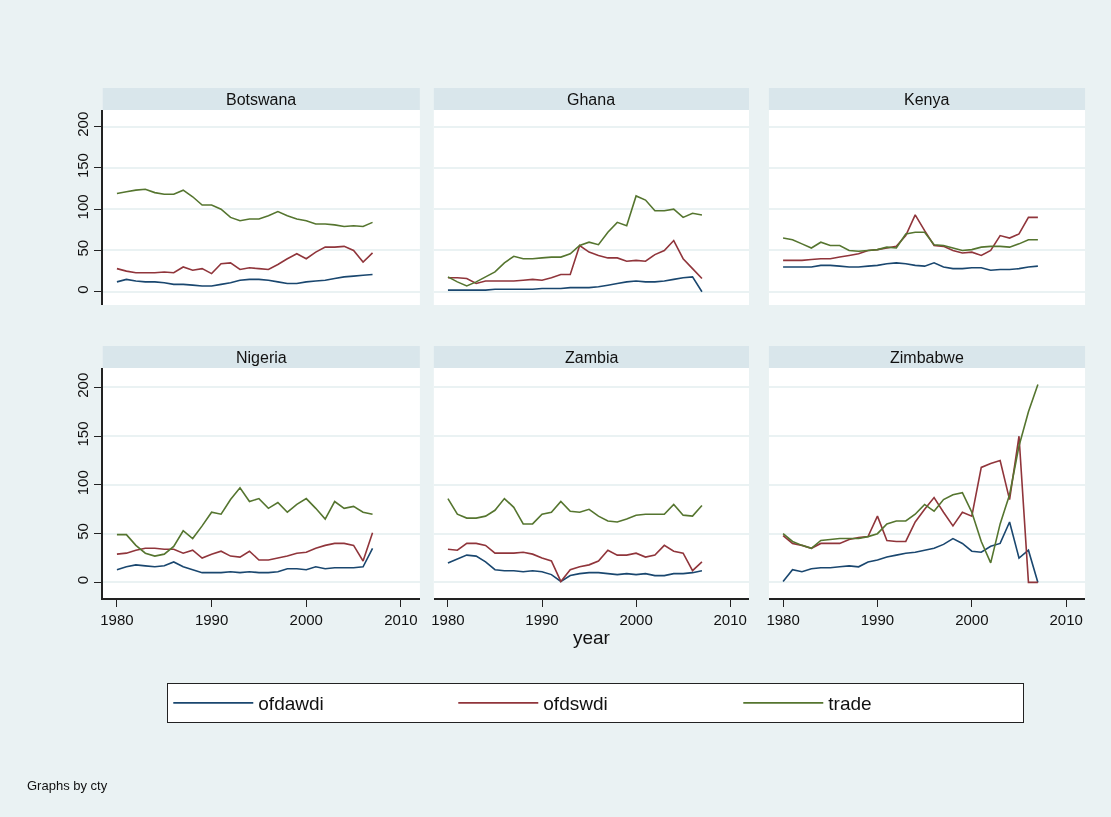 This screenshot has width=1111, height=817. What do you see at coordinates (575, 704) in the screenshot?
I see `legend-label: ofdswdi` at bounding box center [575, 704].